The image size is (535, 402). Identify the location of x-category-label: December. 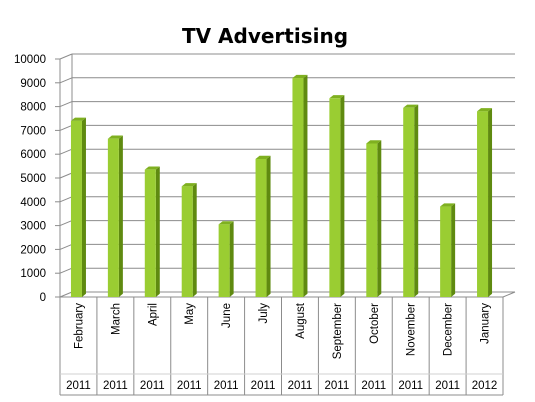
(449, 329).